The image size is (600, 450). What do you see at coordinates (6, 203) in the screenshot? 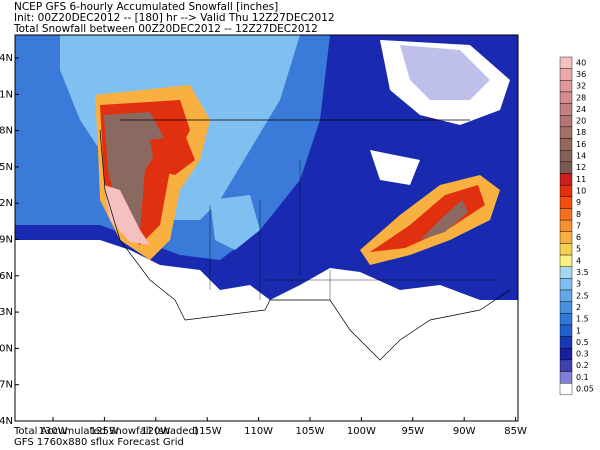
I see `lat-label: 42N` at bounding box center [6, 203].